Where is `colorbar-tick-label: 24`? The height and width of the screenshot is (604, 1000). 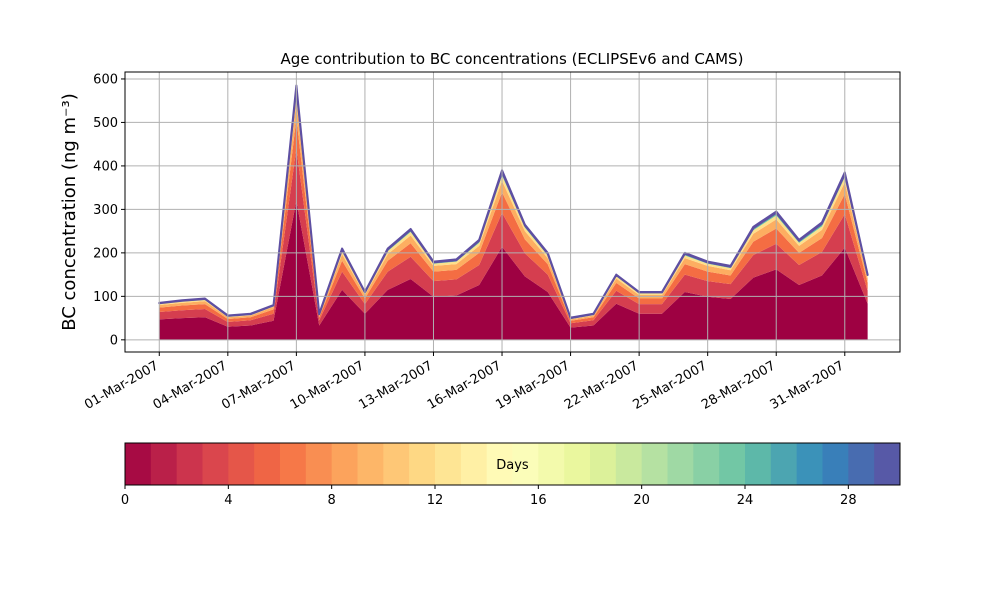 colorbar-tick-label: 24 is located at coordinates (745, 500).